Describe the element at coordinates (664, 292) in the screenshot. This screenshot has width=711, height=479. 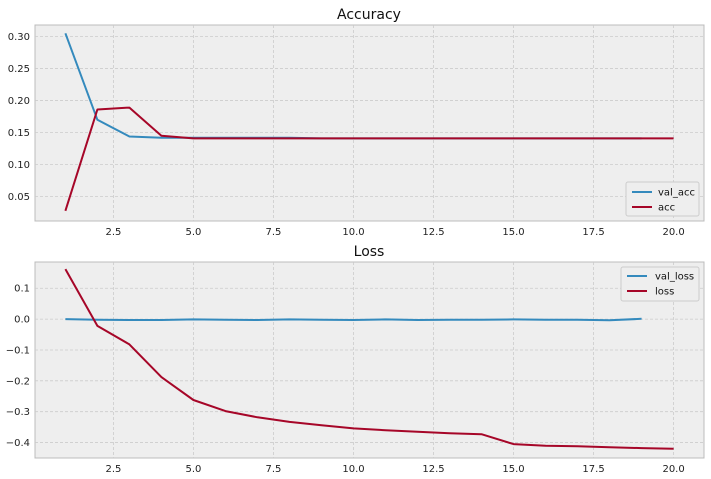
I see `legend-label-loss: loss` at that location.